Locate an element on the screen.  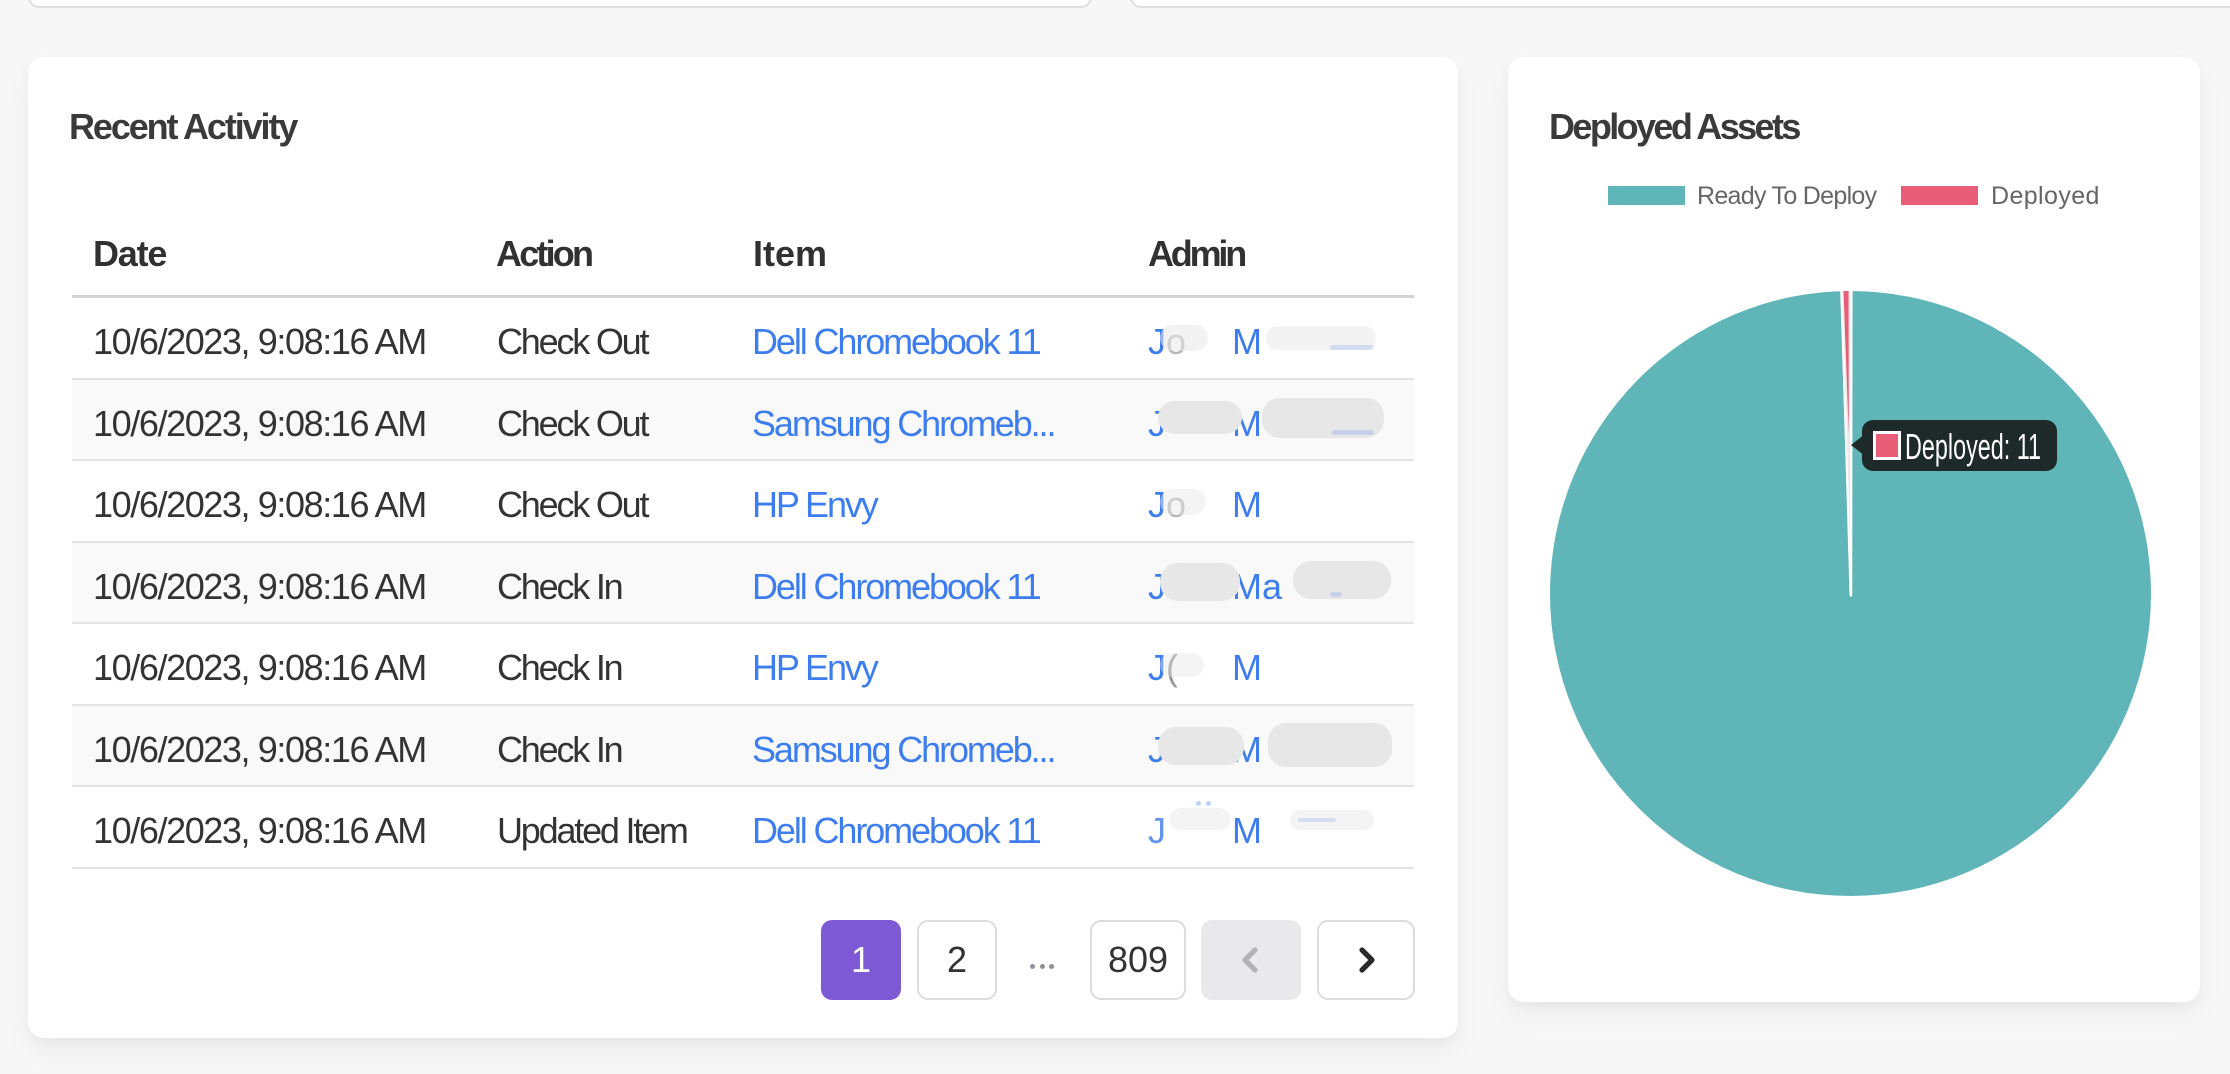
svg-text: Deployed: 11 is located at coordinates (1973, 446).